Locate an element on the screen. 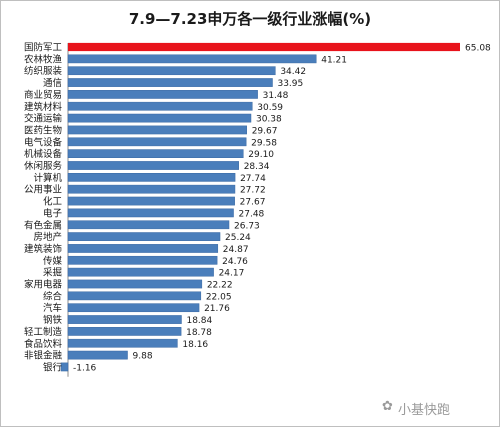 This screenshot has width=500, height=427. value-label: 29.10 is located at coordinates (261, 155).